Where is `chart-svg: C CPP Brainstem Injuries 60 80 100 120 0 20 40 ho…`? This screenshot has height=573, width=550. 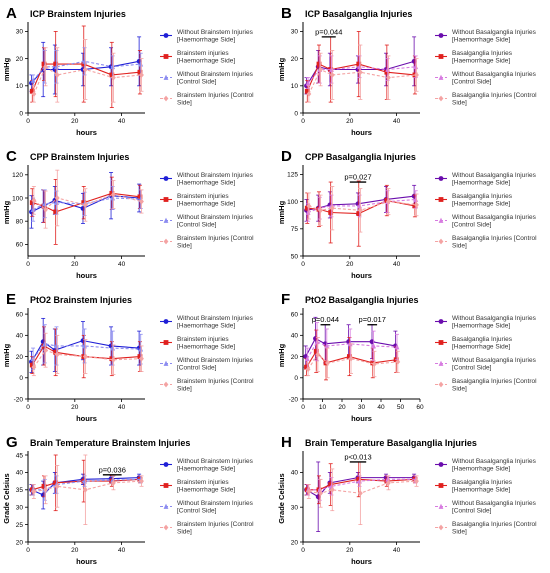
chart-svg: C CPP Brainstem Injuries 60 80 100 120 0 20 40 ho… is located at coordinates (128, 214).